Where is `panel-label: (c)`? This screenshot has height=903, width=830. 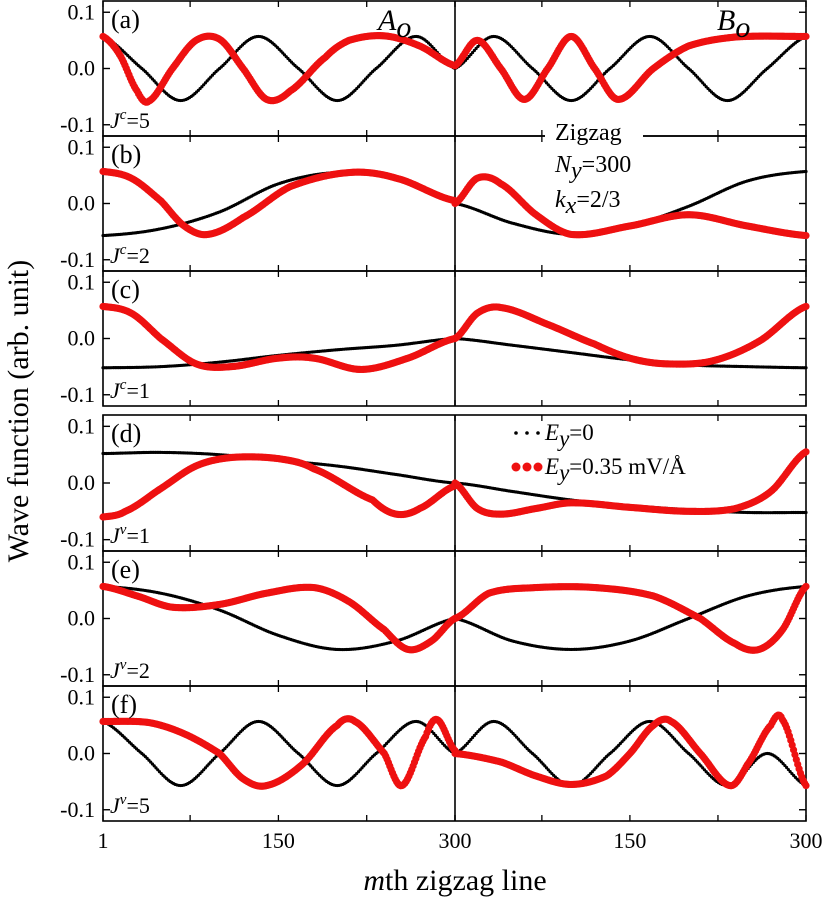 panel-label: (c) is located at coordinates (125, 289).